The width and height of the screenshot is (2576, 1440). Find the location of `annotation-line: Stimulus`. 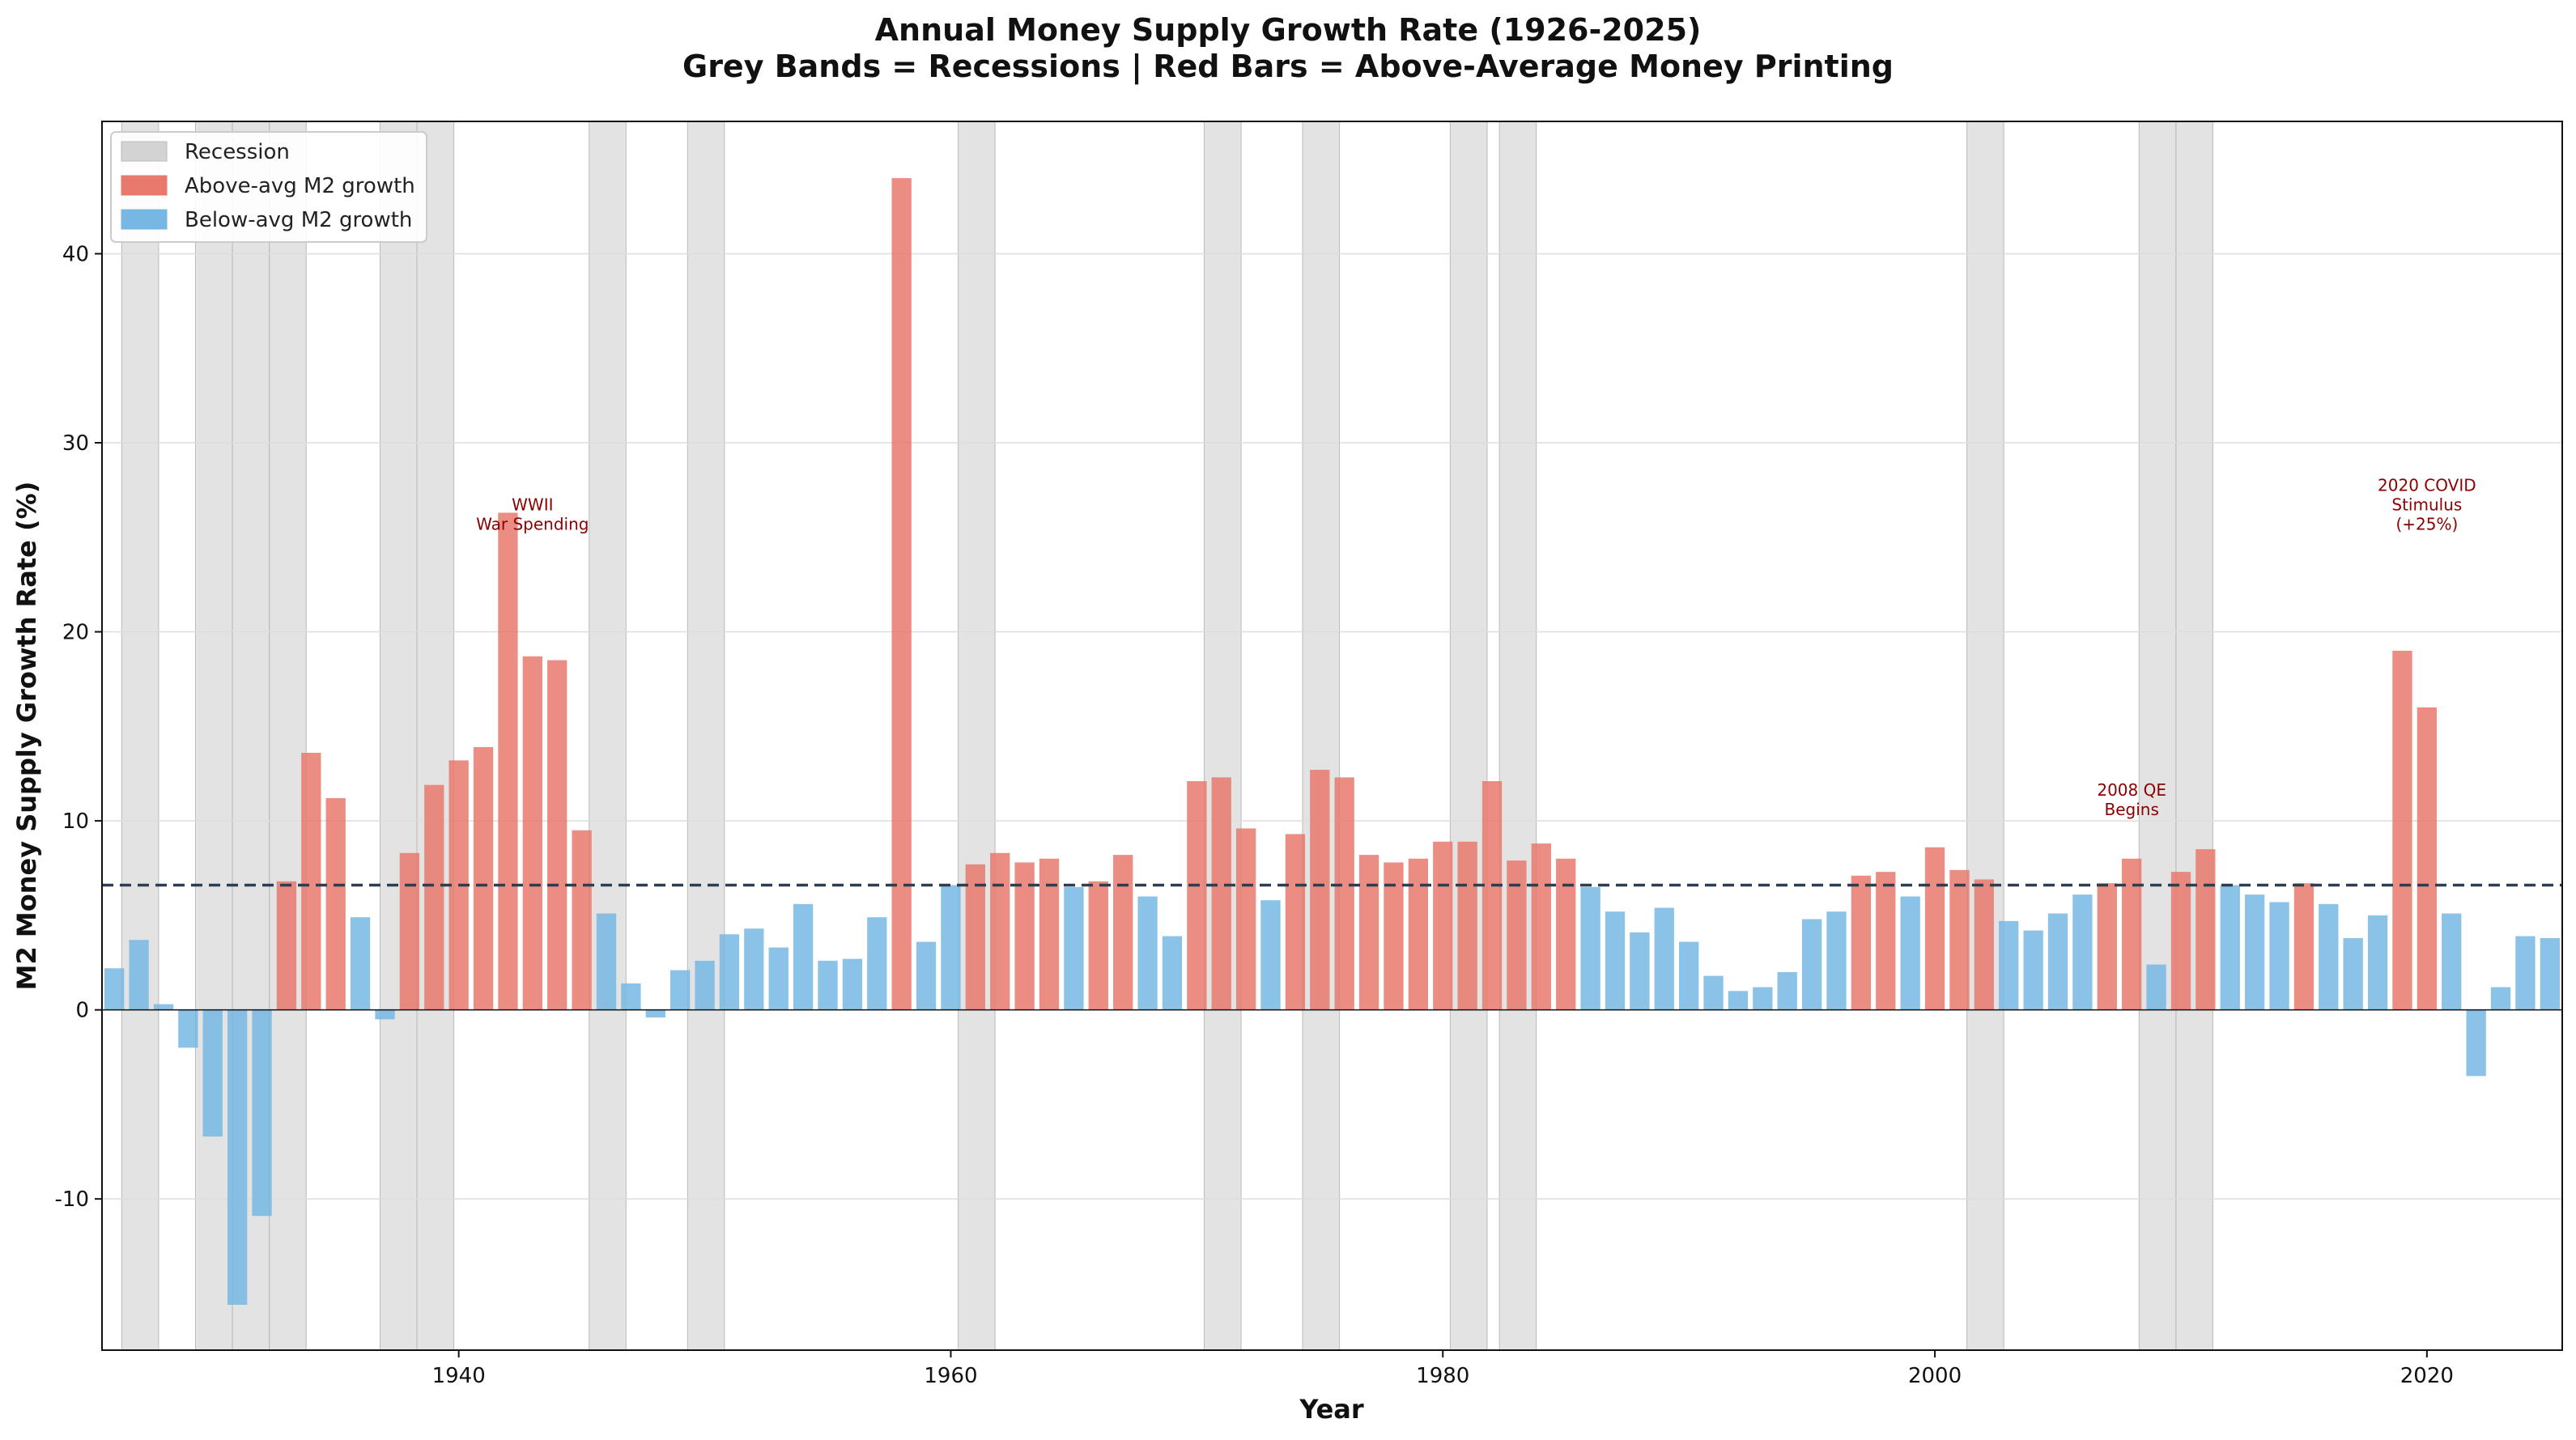

annotation-line: Stimulus is located at coordinates (2427, 504).